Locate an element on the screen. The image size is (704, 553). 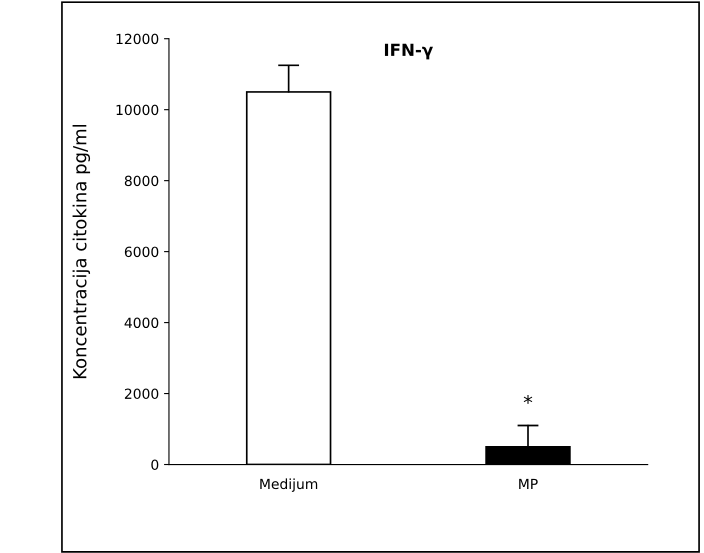
y-tick-label: 12000 is located at coordinates (137, 39).